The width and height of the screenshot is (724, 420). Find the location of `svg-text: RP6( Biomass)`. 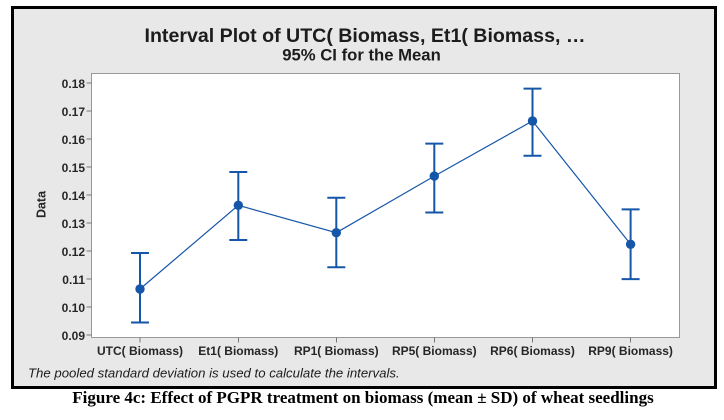

svg-text: RP6( Biomass) is located at coordinates (532, 351).